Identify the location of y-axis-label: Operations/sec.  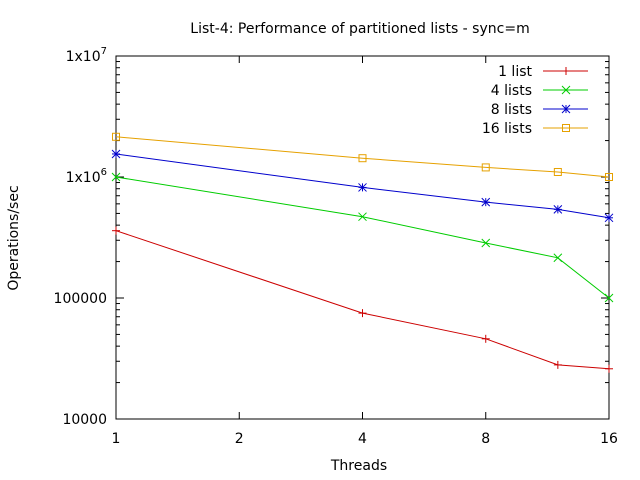
(14, 237).